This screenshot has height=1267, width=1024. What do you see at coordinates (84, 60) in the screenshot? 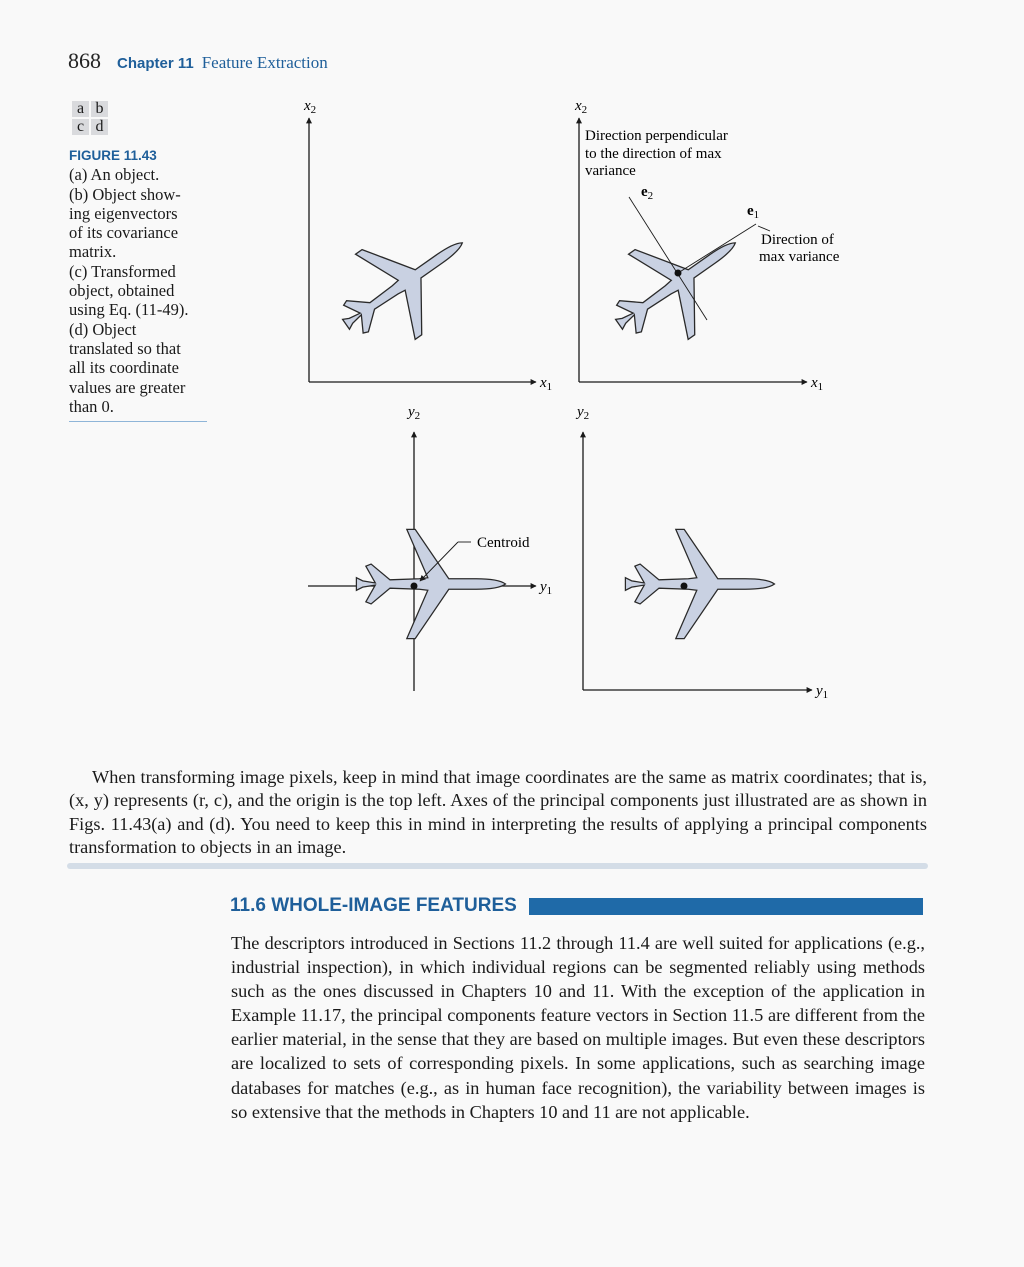
I see `page-number: 868` at bounding box center [84, 60].